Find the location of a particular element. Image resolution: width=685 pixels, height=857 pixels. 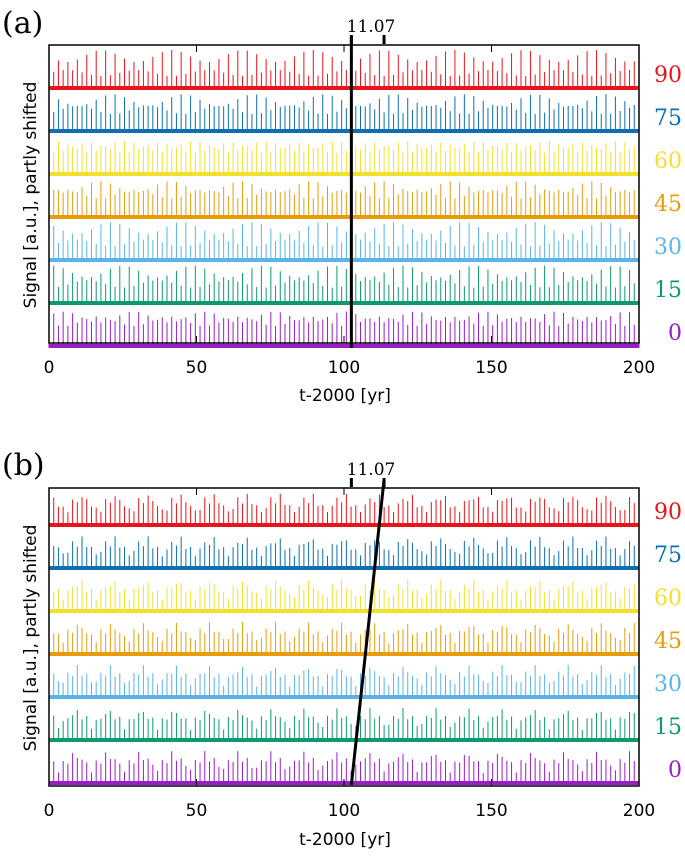

annotation-layer-a is located at coordinates (367, 191).